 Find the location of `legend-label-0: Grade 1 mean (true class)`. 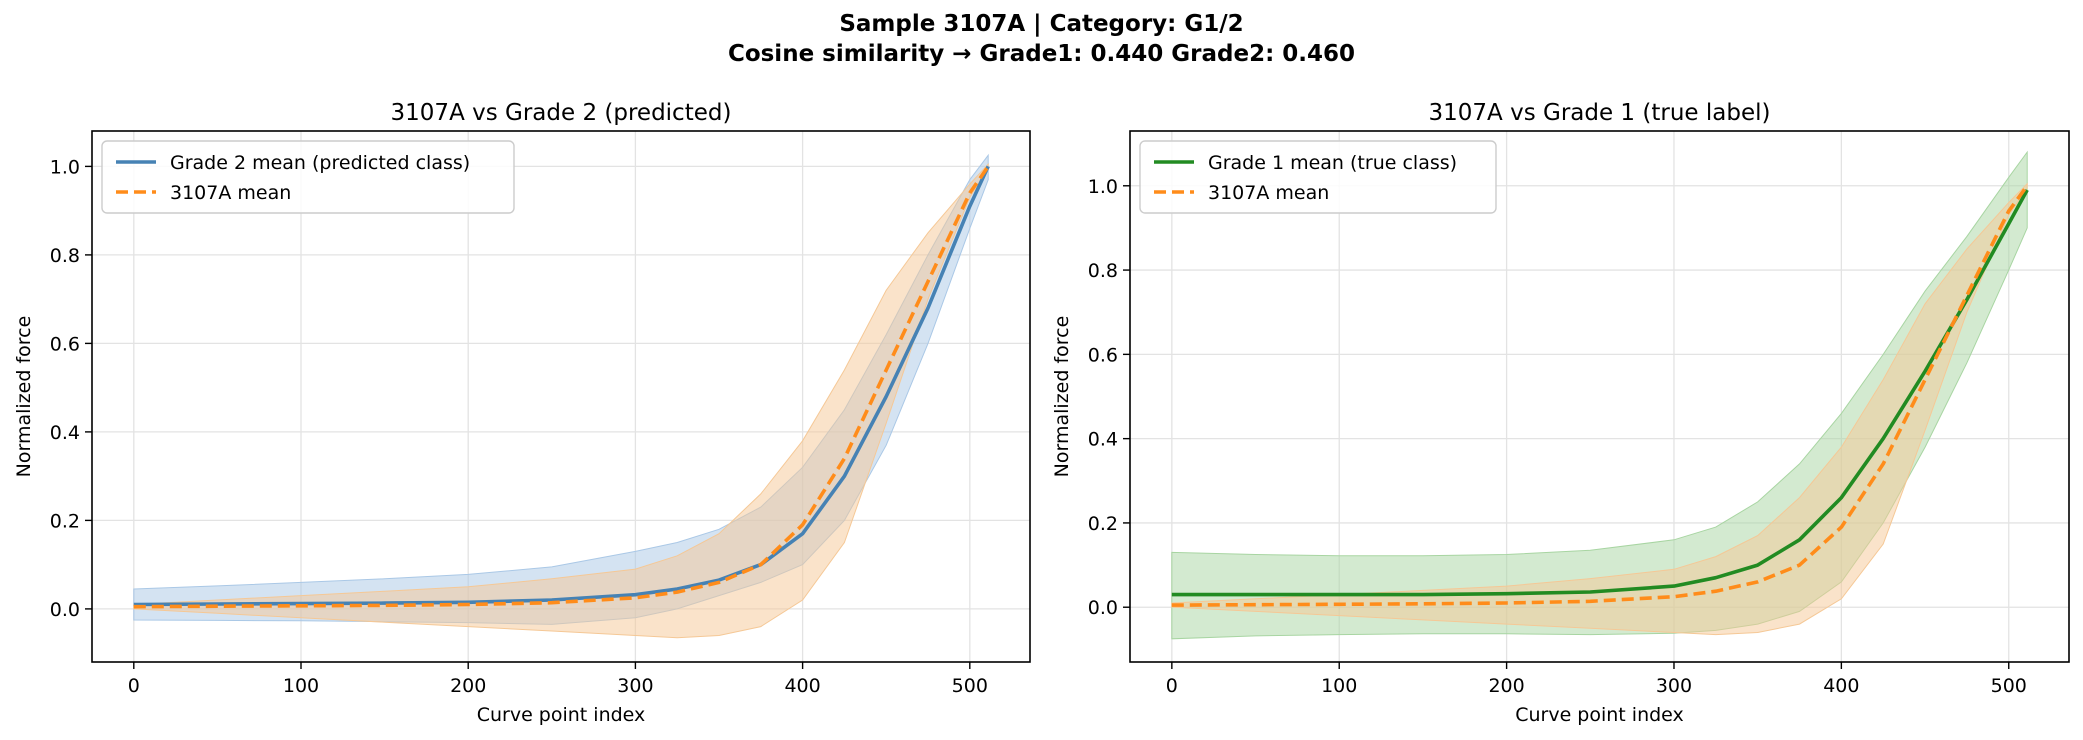

legend-label-0: Grade 1 mean (true class) is located at coordinates (1332, 163).